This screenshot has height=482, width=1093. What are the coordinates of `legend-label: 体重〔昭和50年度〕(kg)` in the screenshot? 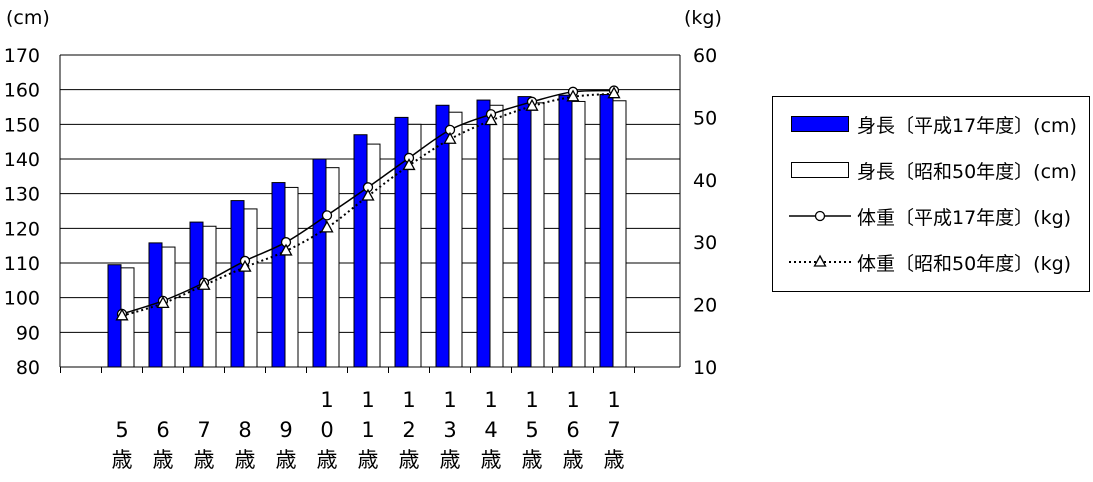 It's located at (964, 263).